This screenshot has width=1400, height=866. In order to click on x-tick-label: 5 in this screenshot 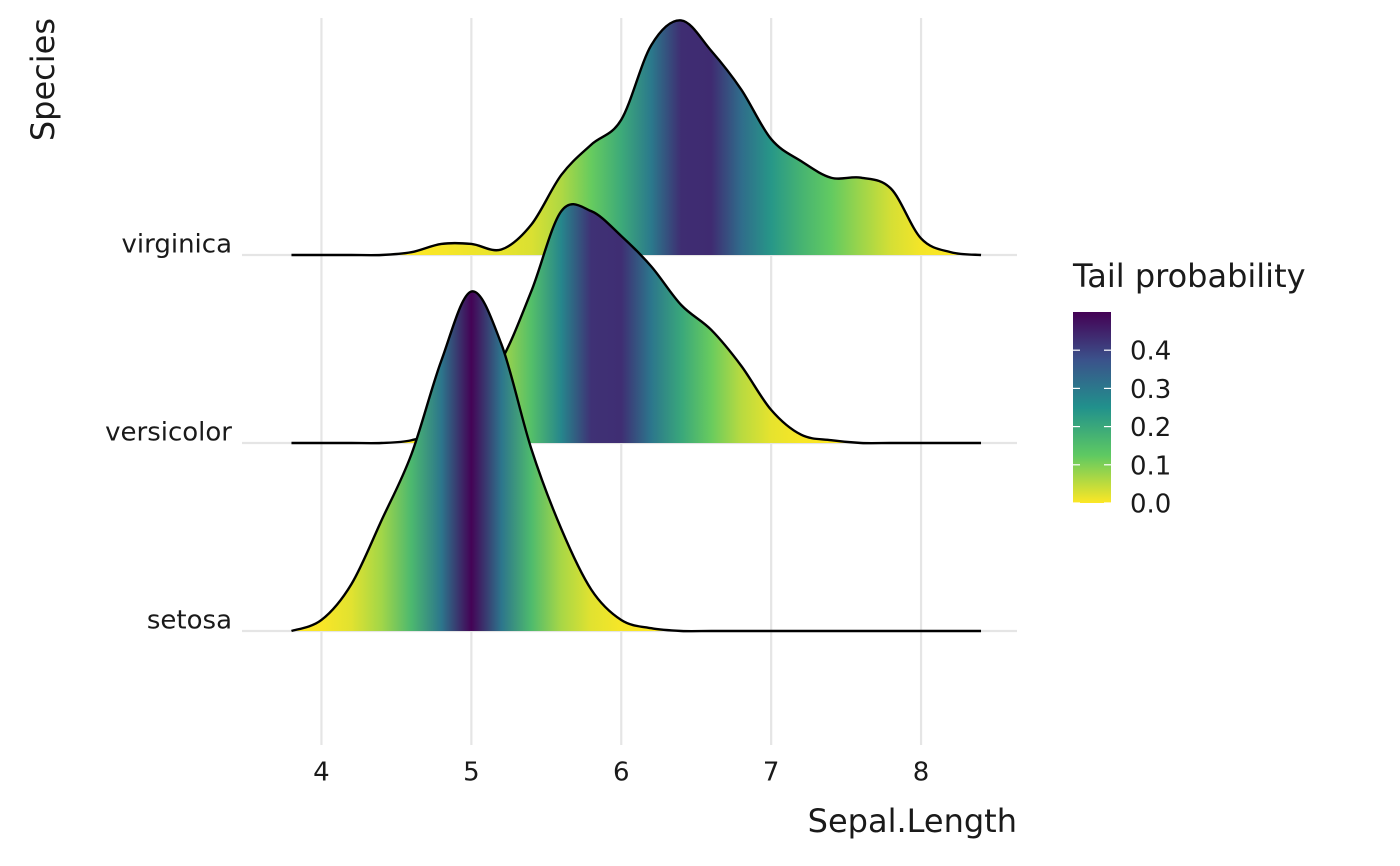, I will do `click(471, 773)`.